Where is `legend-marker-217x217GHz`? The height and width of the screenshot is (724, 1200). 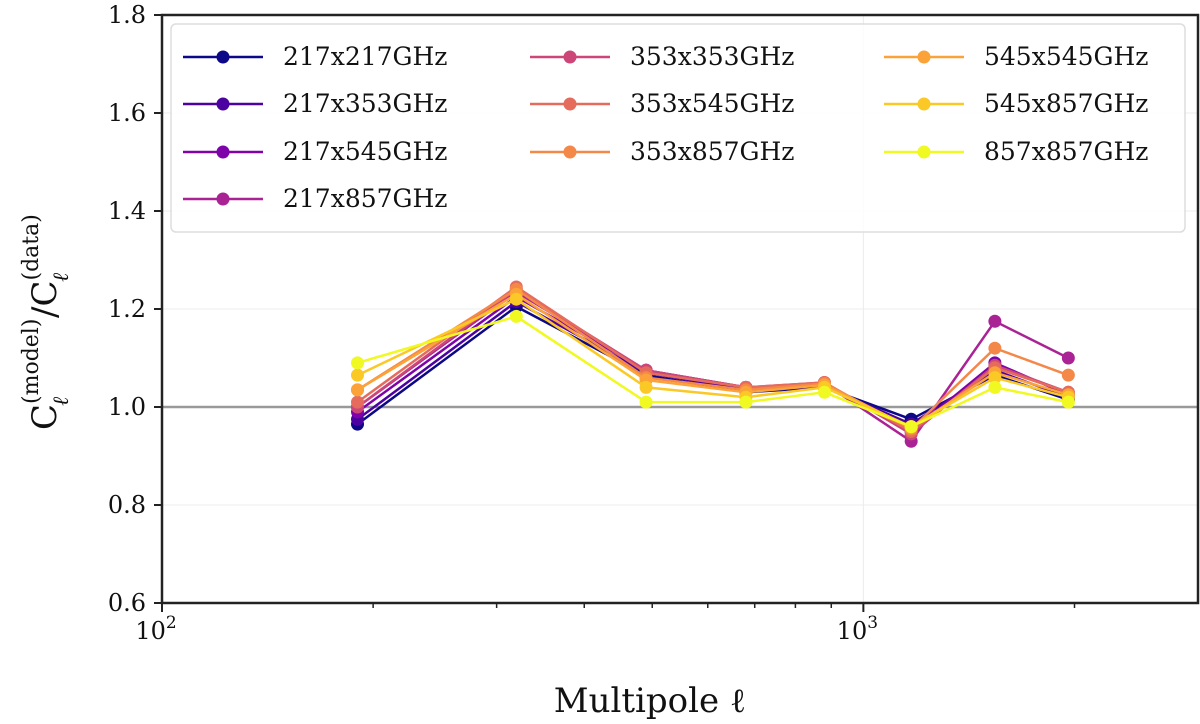
legend-marker-217x217GHz is located at coordinates (223, 57).